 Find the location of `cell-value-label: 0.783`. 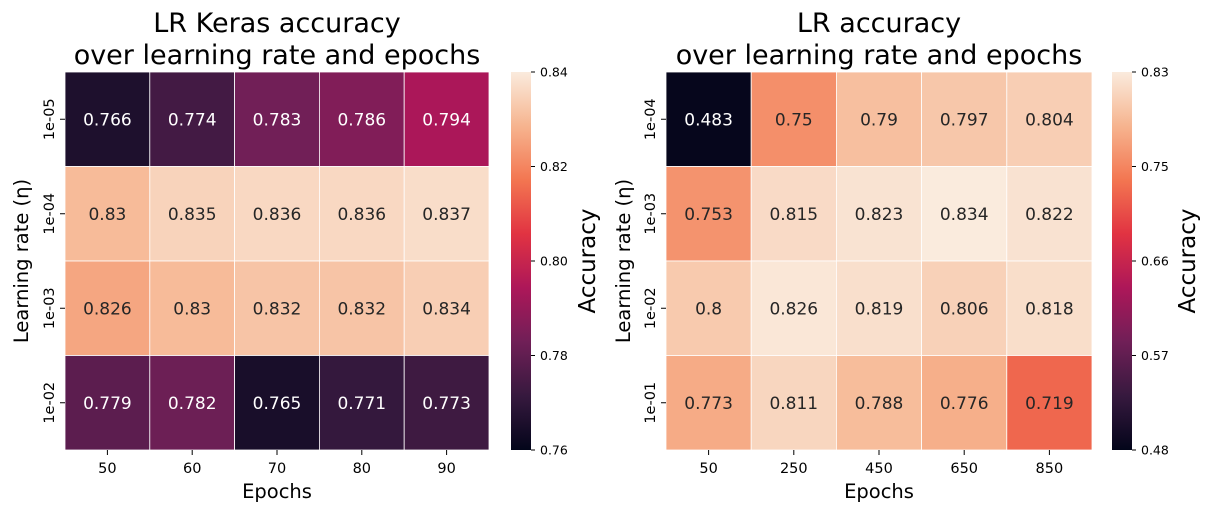

cell-value-label: 0.783 is located at coordinates (277, 120).